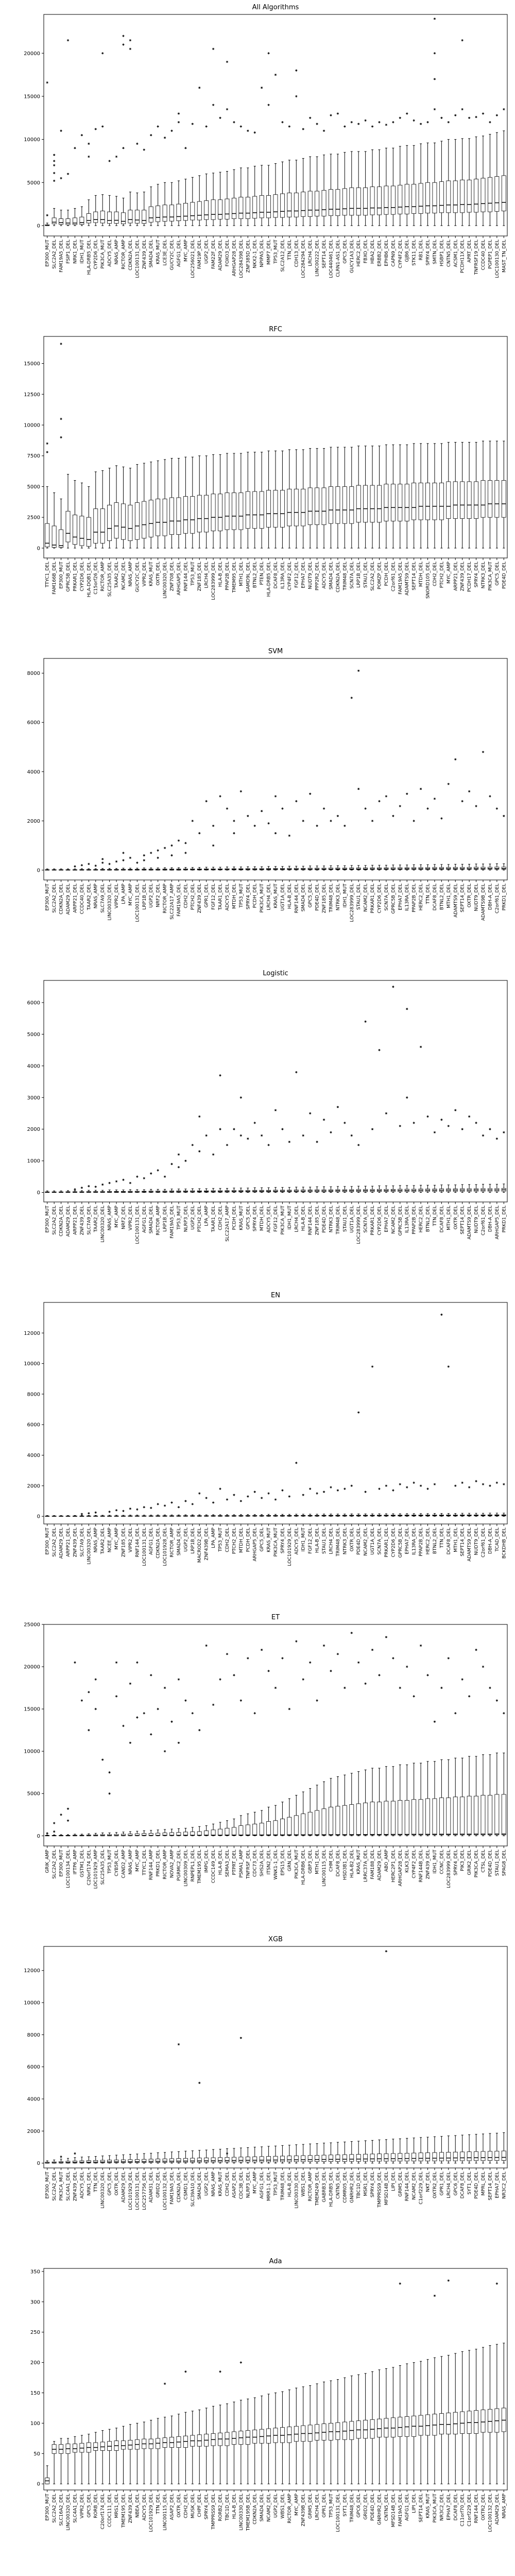  Describe the element at coordinates (270, 1219) in the screenshot. I see `x-tick-label: ADCY5_DEL` at that location.